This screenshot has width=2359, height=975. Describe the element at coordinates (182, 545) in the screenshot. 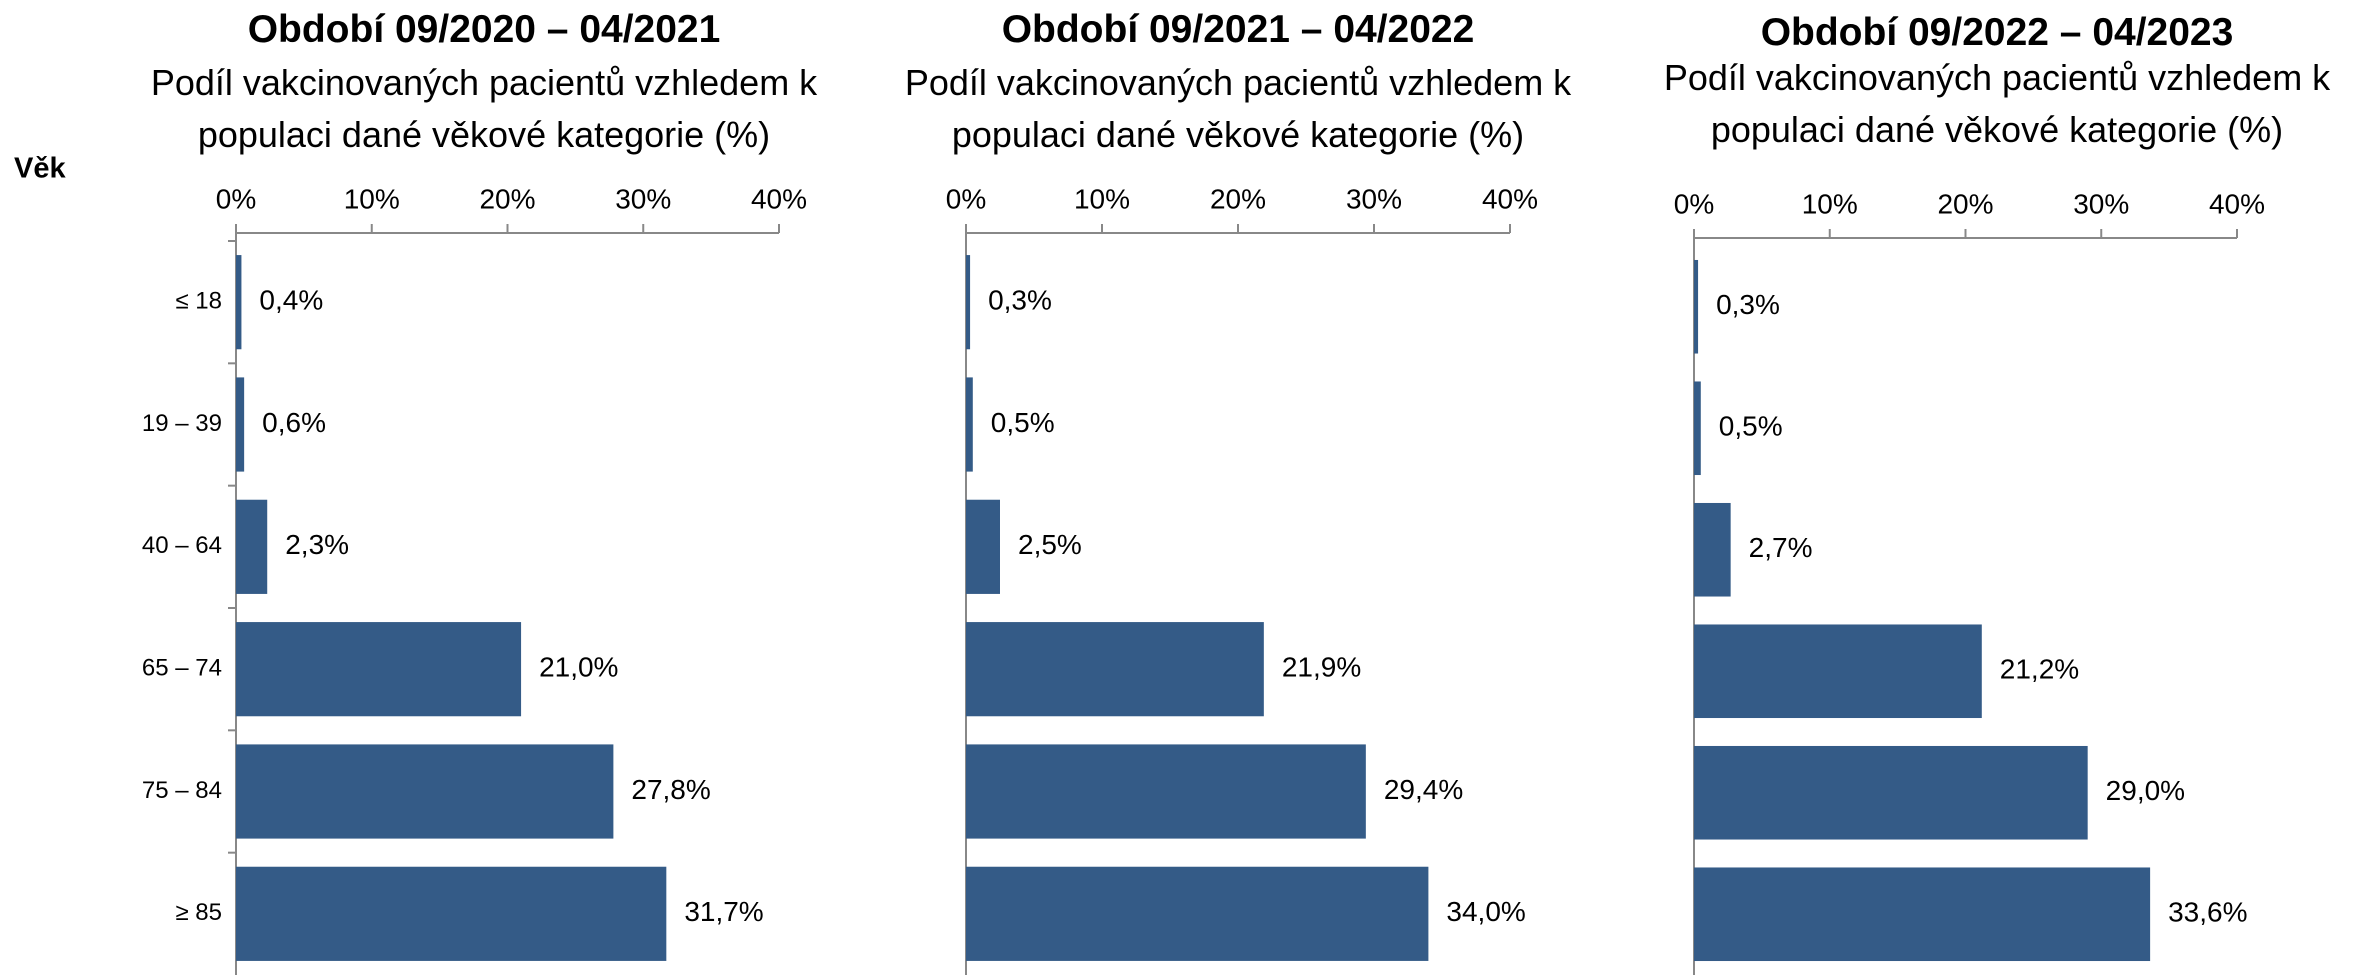

I see `y-tick-label: 40 – 64` at that location.